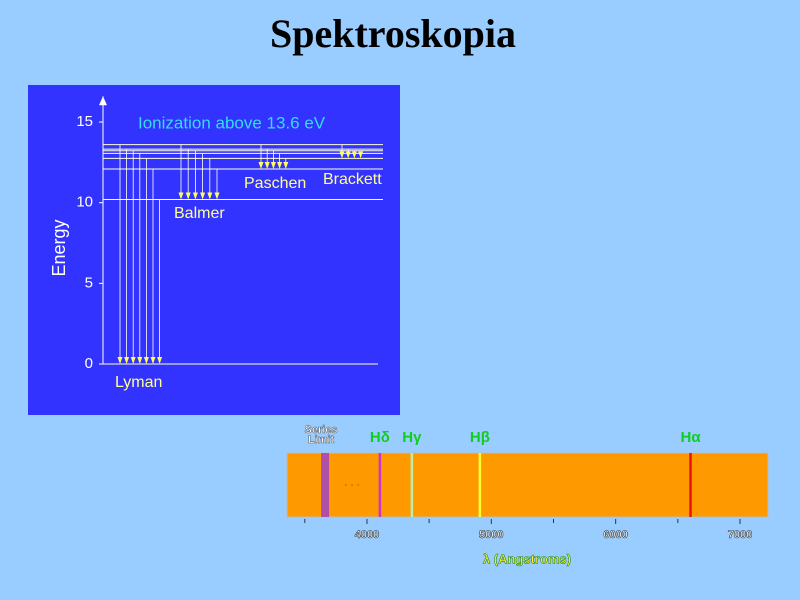 This screenshot has width=800, height=600. What do you see at coordinates (352, 179) in the screenshot?
I see `series-label: Brackett` at bounding box center [352, 179].